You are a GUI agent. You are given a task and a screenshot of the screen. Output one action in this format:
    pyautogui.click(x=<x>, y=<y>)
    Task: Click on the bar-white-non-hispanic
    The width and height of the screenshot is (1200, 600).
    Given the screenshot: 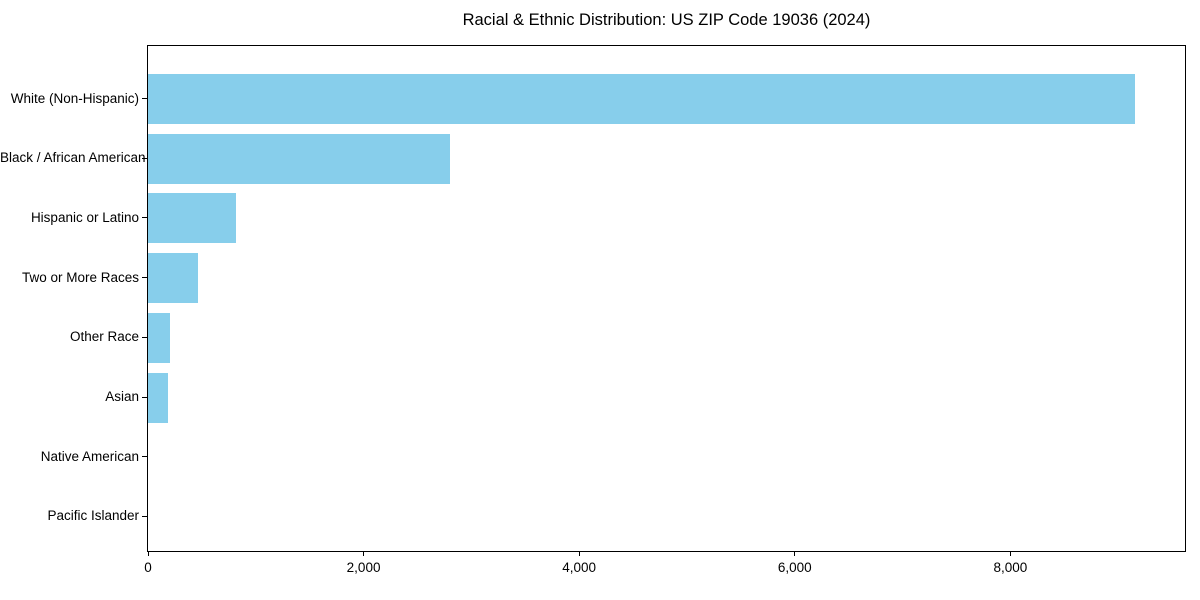 What is the action you would take?
    pyautogui.click(x=642, y=99)
    